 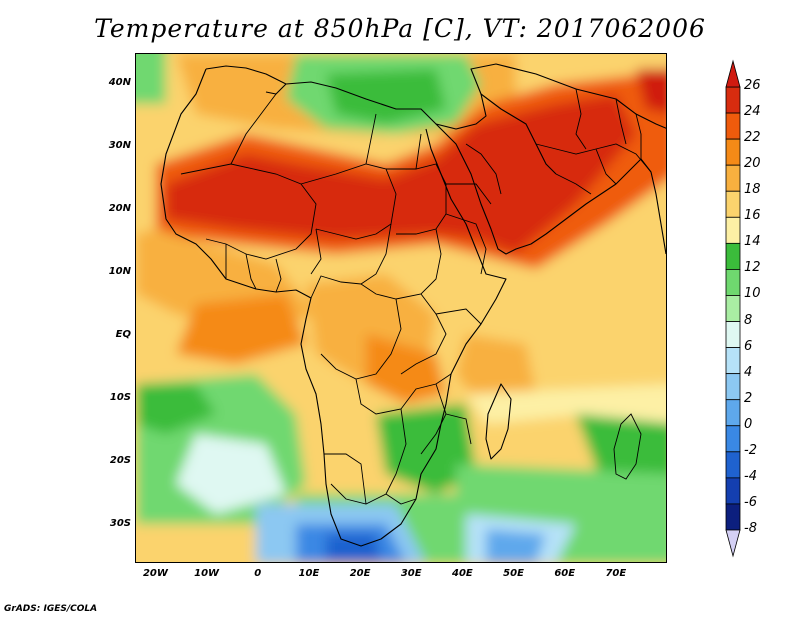 I want to click on colorbar-label: 26, so click(x=752, y=85).